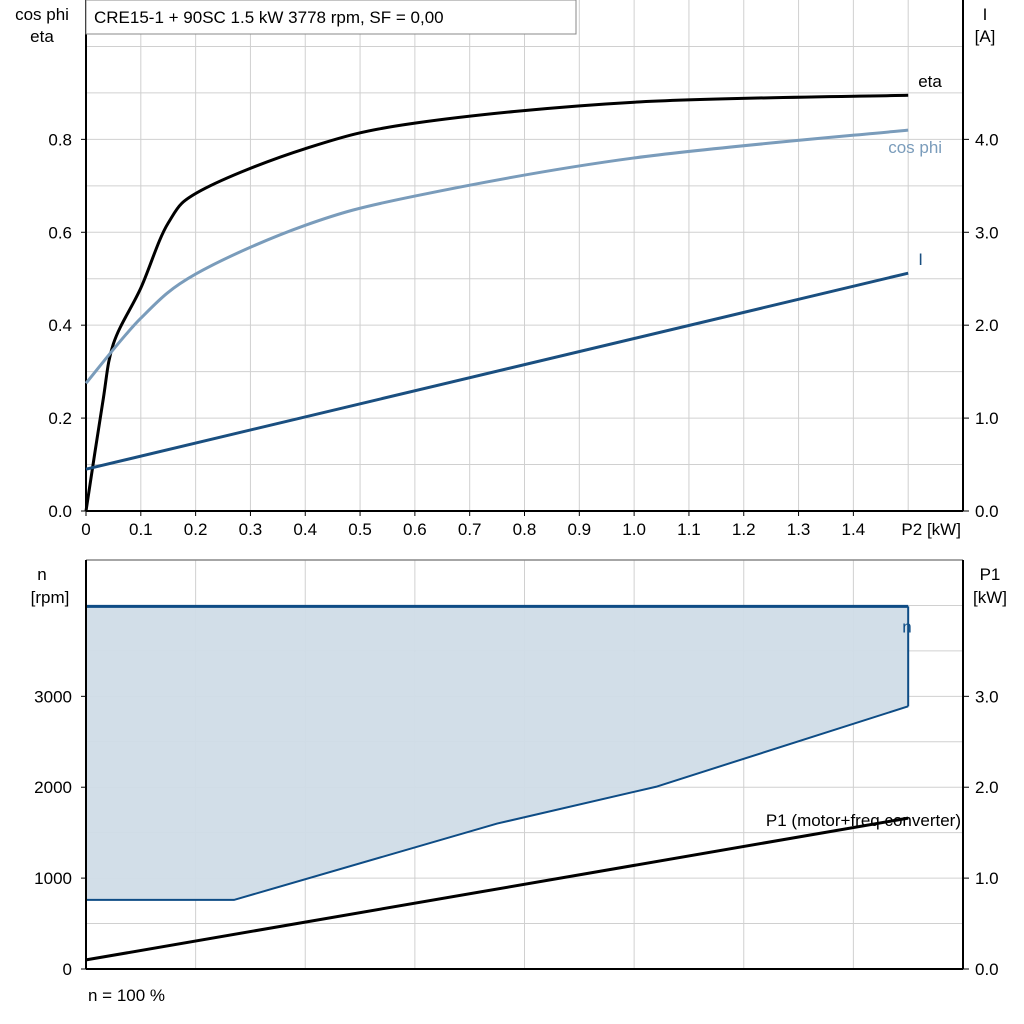 The width and height of the screenshot is (1024, 1024). I want to click on x-tick-label: 1.4, so click(854, 529).